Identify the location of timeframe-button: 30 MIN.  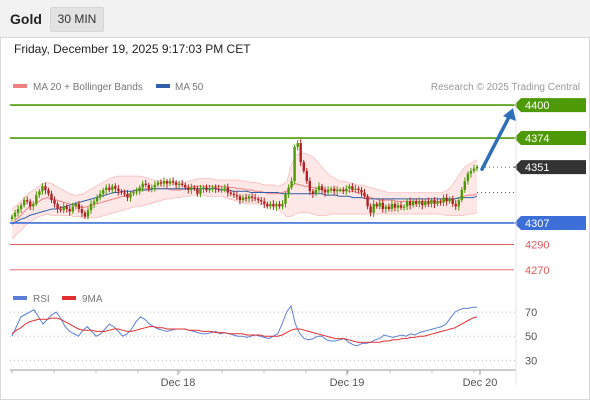
(77, 19).